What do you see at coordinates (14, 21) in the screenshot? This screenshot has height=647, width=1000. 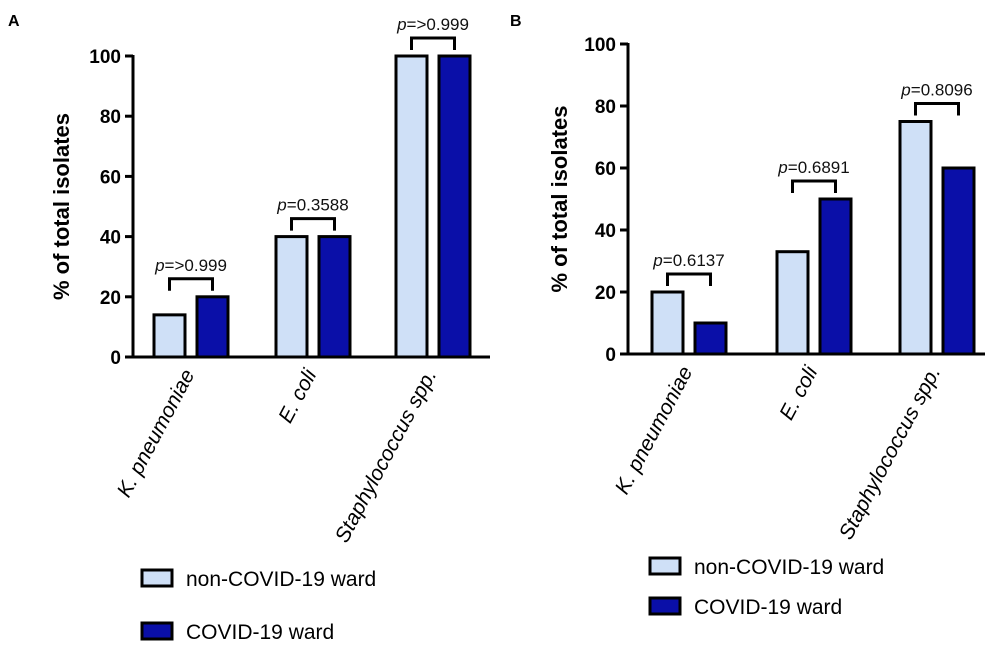 I see `panel-letter: A` at bounding box center [14, 21].